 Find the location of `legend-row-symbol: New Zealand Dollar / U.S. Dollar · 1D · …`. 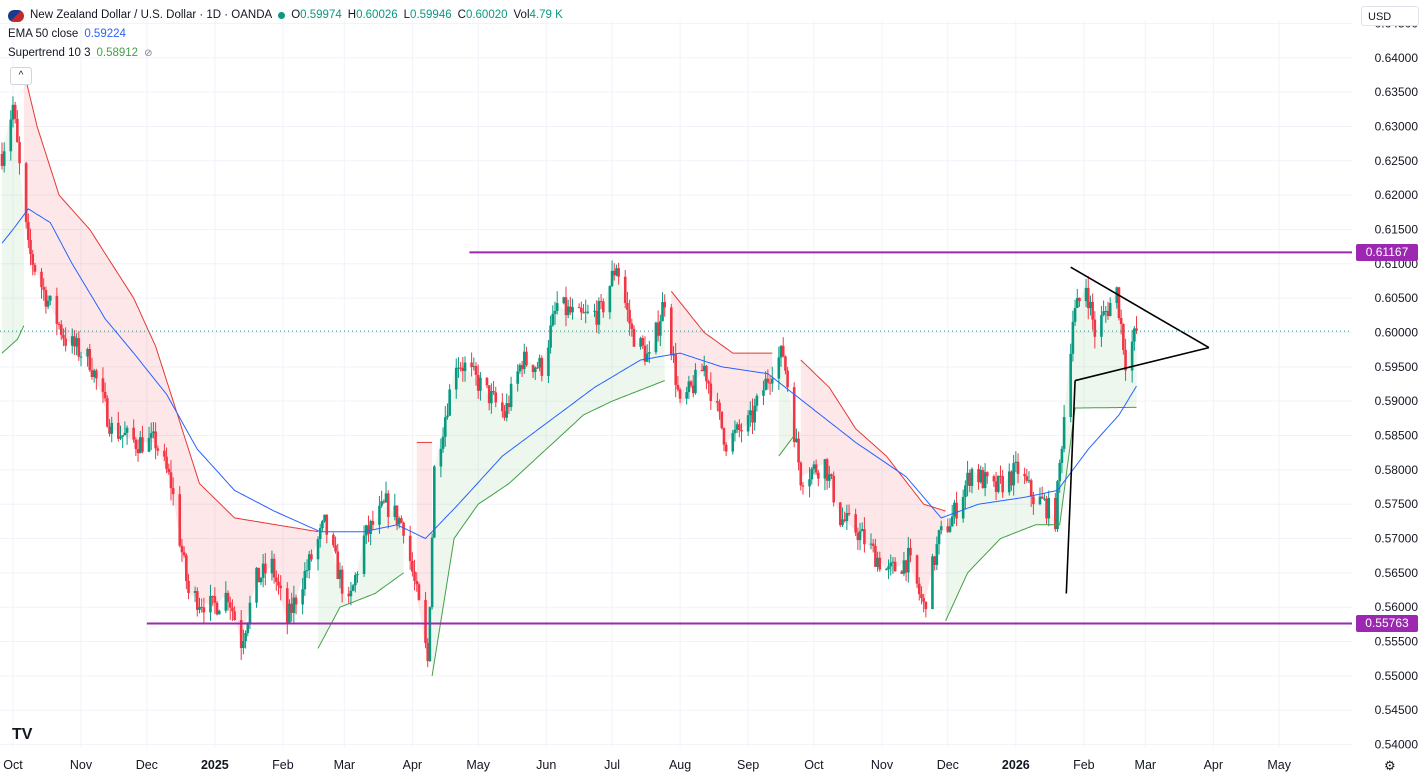

legend-row-symbol: New Zealand Dollar / U.S. Dollar · 1D · … is located at coordinates (285, 15).